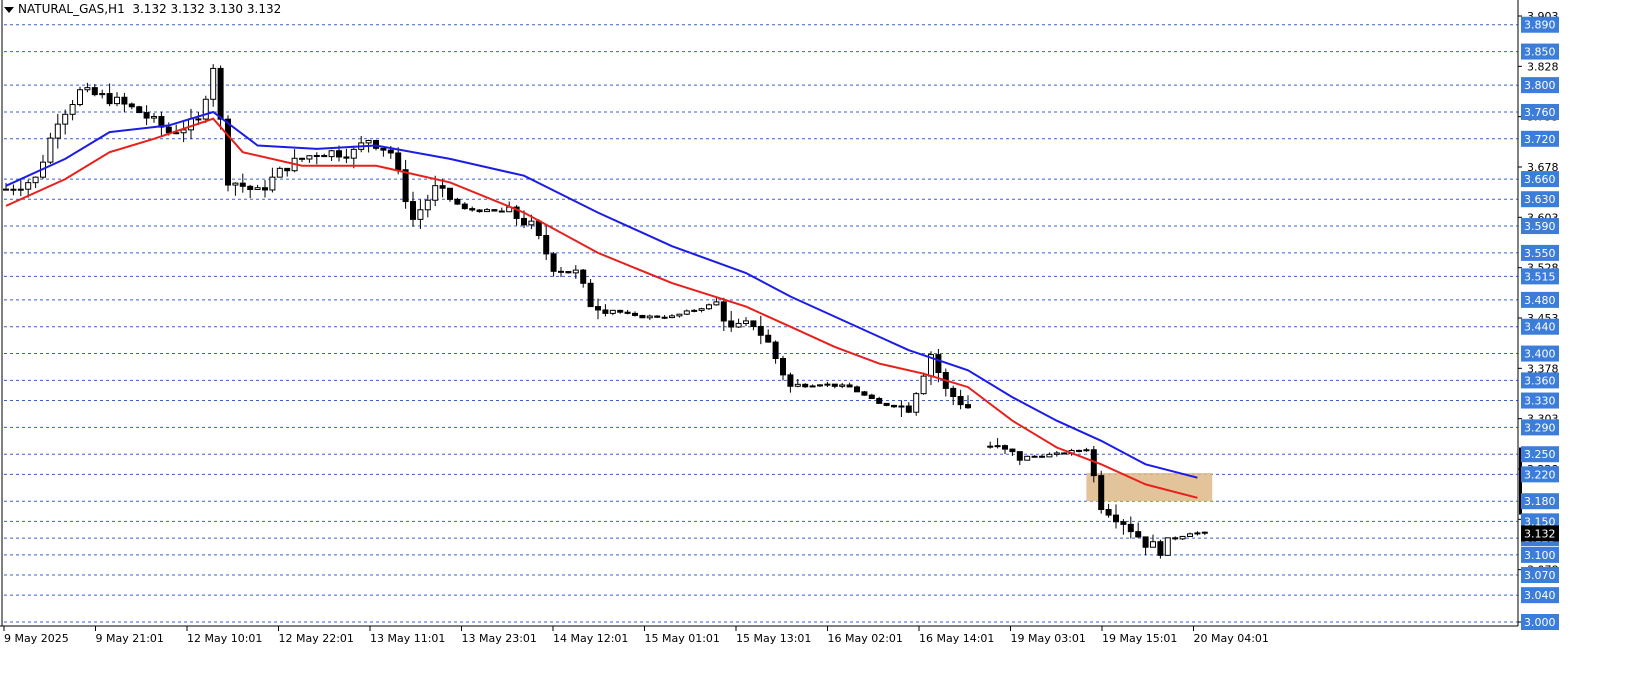  Describe the element at coordinates (1540, 427) in the screenshot. I see `level-label: 3.290` at that location.